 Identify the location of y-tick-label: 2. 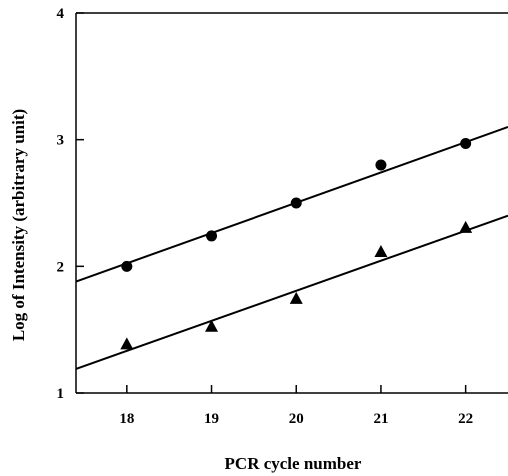
(61, 267).